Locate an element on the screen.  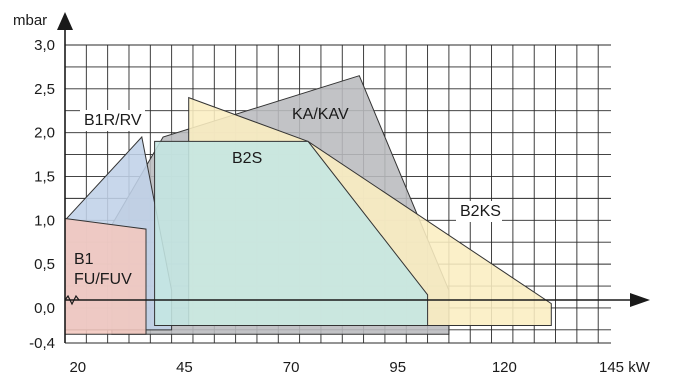
axis-break-mark is located at coordinates (72, 300).